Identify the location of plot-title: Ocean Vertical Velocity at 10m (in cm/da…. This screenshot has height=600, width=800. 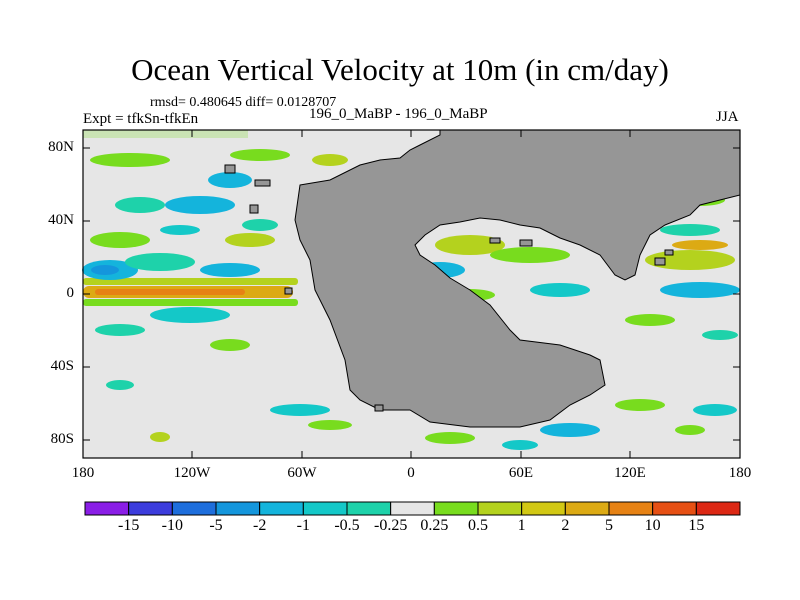
(400, 69).